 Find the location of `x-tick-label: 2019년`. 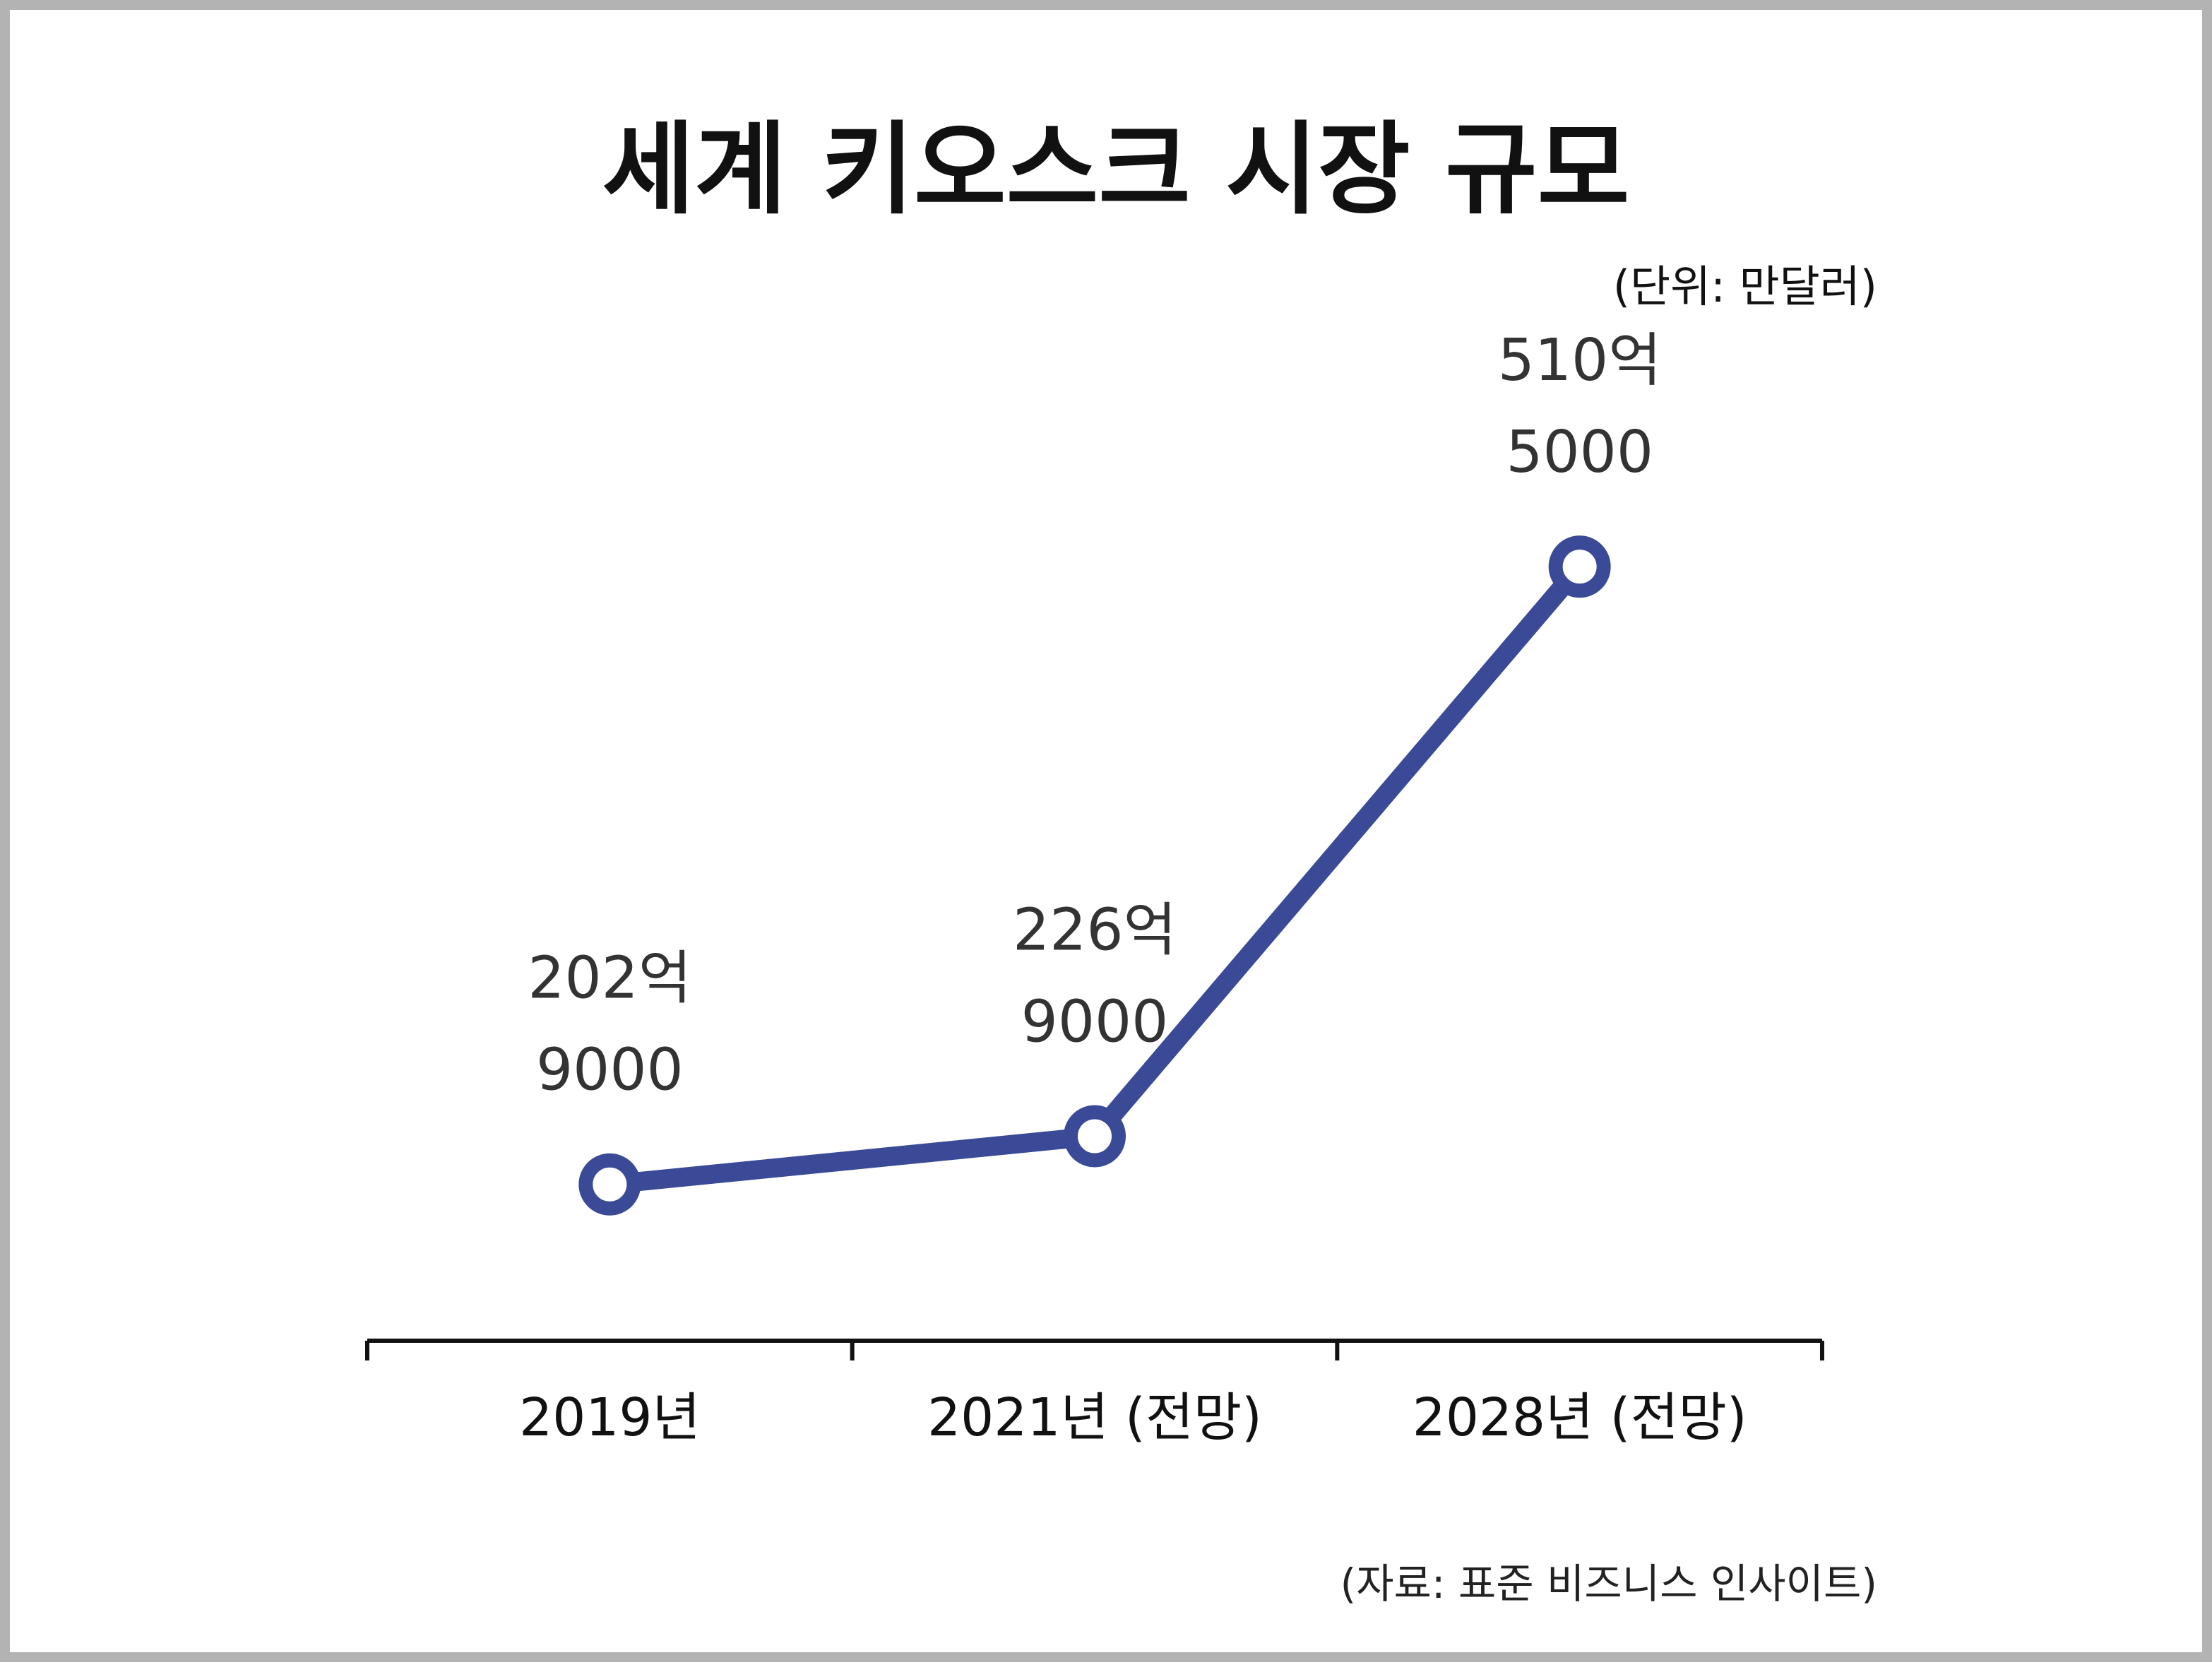

x-tick-label: 2019년 is located at coordinates (609, 1417).